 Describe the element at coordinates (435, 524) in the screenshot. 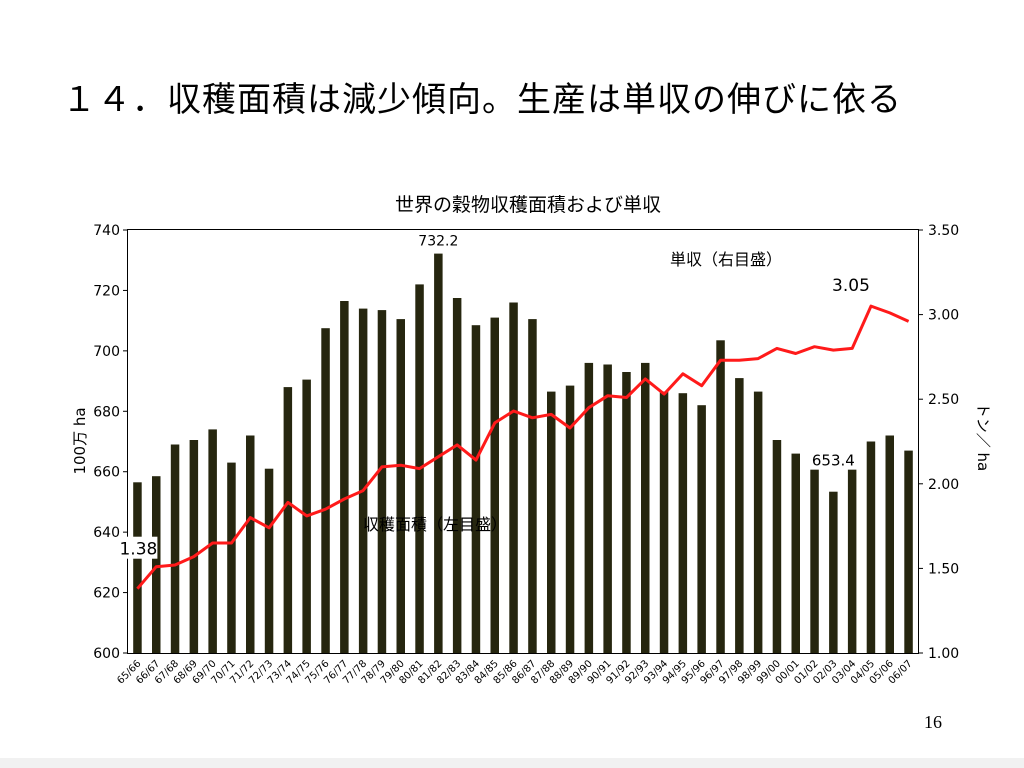

I see `legend-label-area: 収穫面積（左目盛）` at that location.